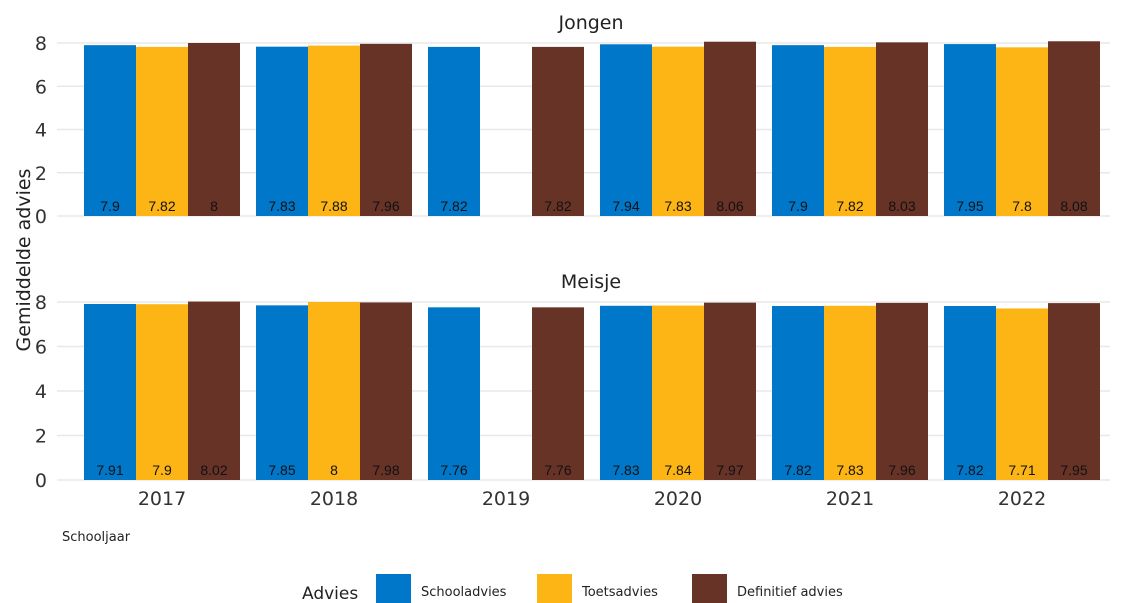 This screenshot has width=1126, height=603. What do you see at coordinates (393, 588) in the screenshot?
I see `legend-swatch-schooladvies` at bounding box center [393, 588].